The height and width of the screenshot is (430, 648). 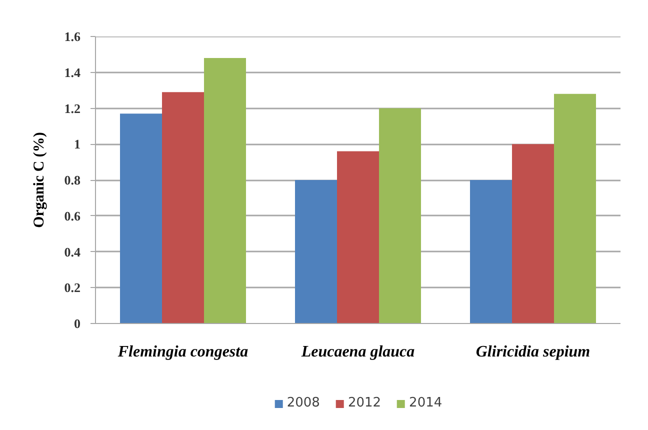 I want to click on y-tick-label: 0.8, so click(x=72, y=180).